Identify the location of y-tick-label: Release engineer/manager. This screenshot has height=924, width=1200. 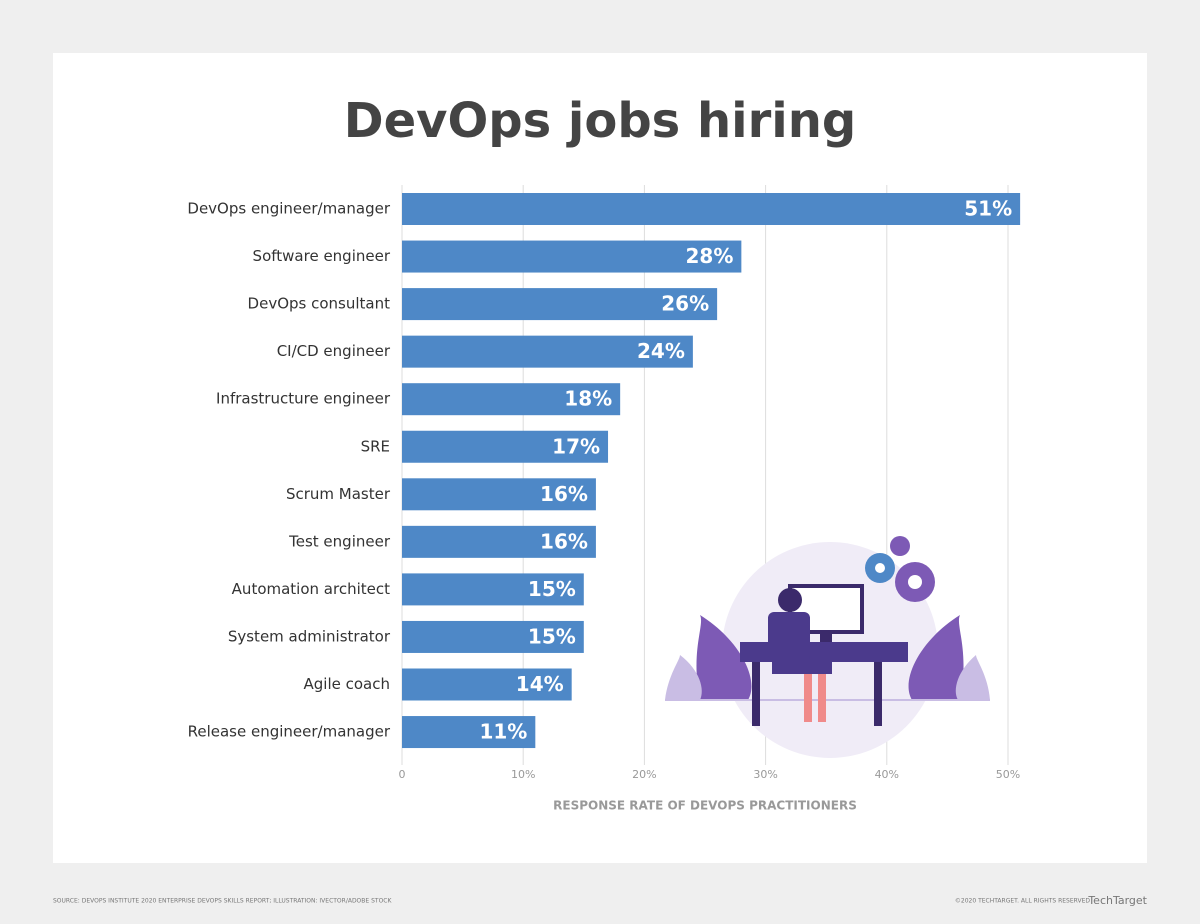
(289, 732).